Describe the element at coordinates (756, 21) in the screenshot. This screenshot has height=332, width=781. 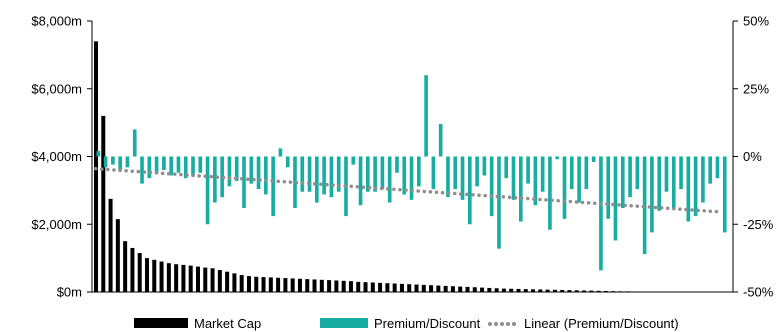
I see `y-tick-label-right: 50%` at that location.